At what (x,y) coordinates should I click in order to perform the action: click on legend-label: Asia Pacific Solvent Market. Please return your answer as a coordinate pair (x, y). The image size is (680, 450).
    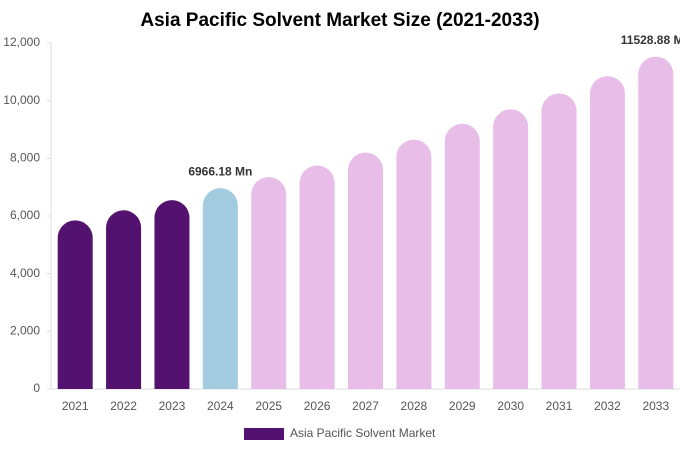
    Looking at the image, I should click on (363, 433).